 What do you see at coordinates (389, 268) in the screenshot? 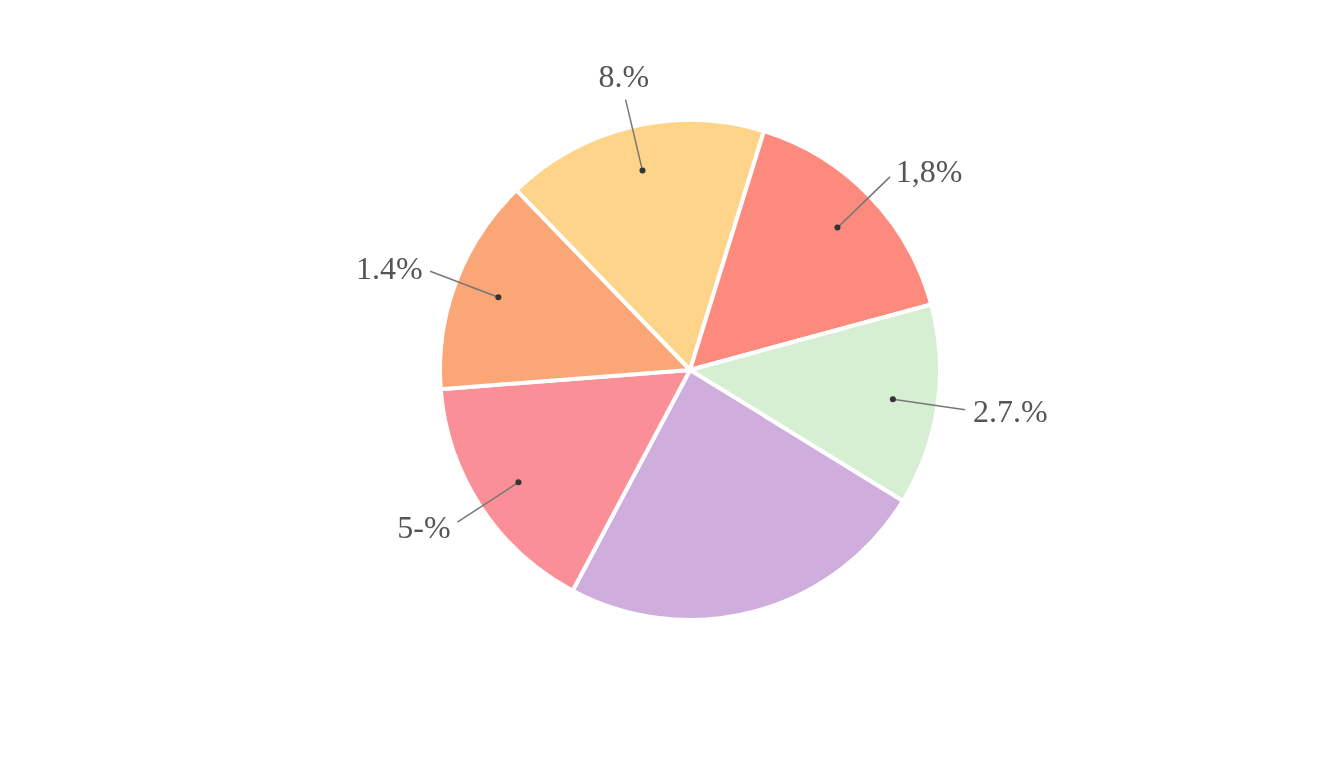
I see `text: 1.4%` at bounding box center [389, 268].